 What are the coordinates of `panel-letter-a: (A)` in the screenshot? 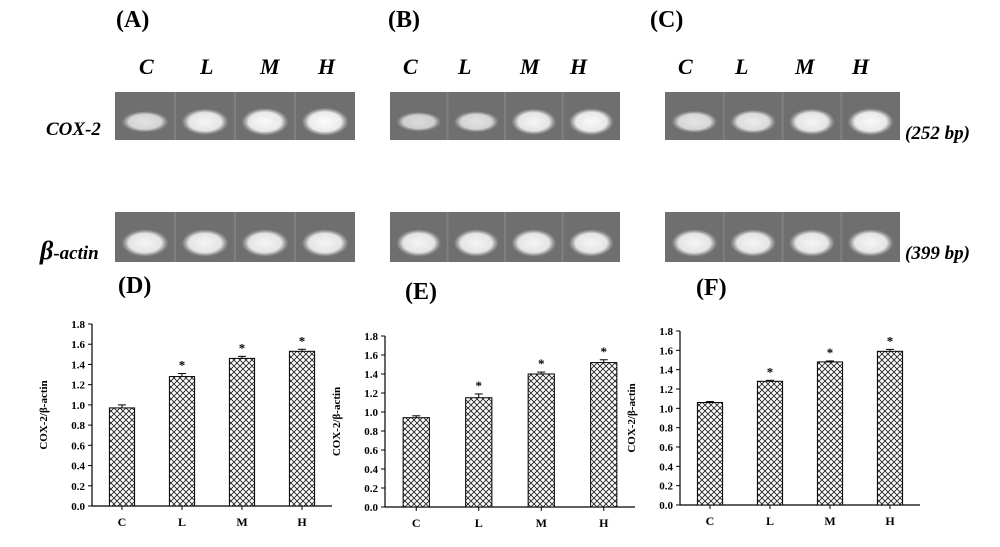 It's located at (133, 20).